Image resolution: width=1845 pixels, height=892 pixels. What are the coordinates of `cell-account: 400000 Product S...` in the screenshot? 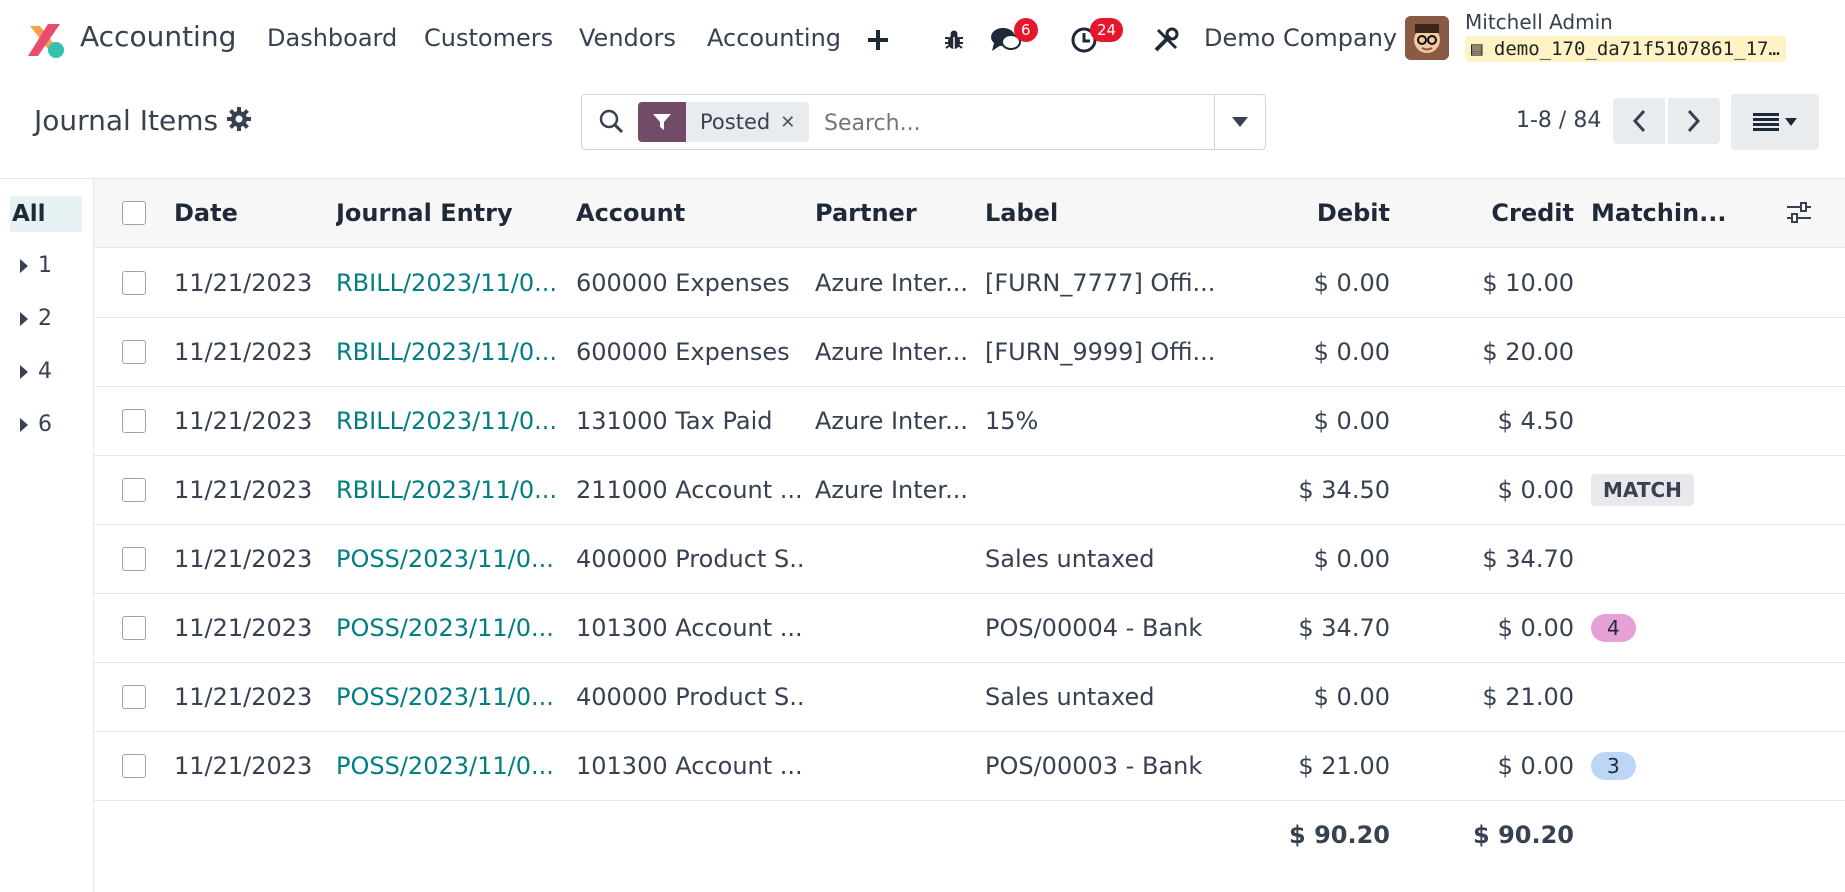 It's located at (690, 696).